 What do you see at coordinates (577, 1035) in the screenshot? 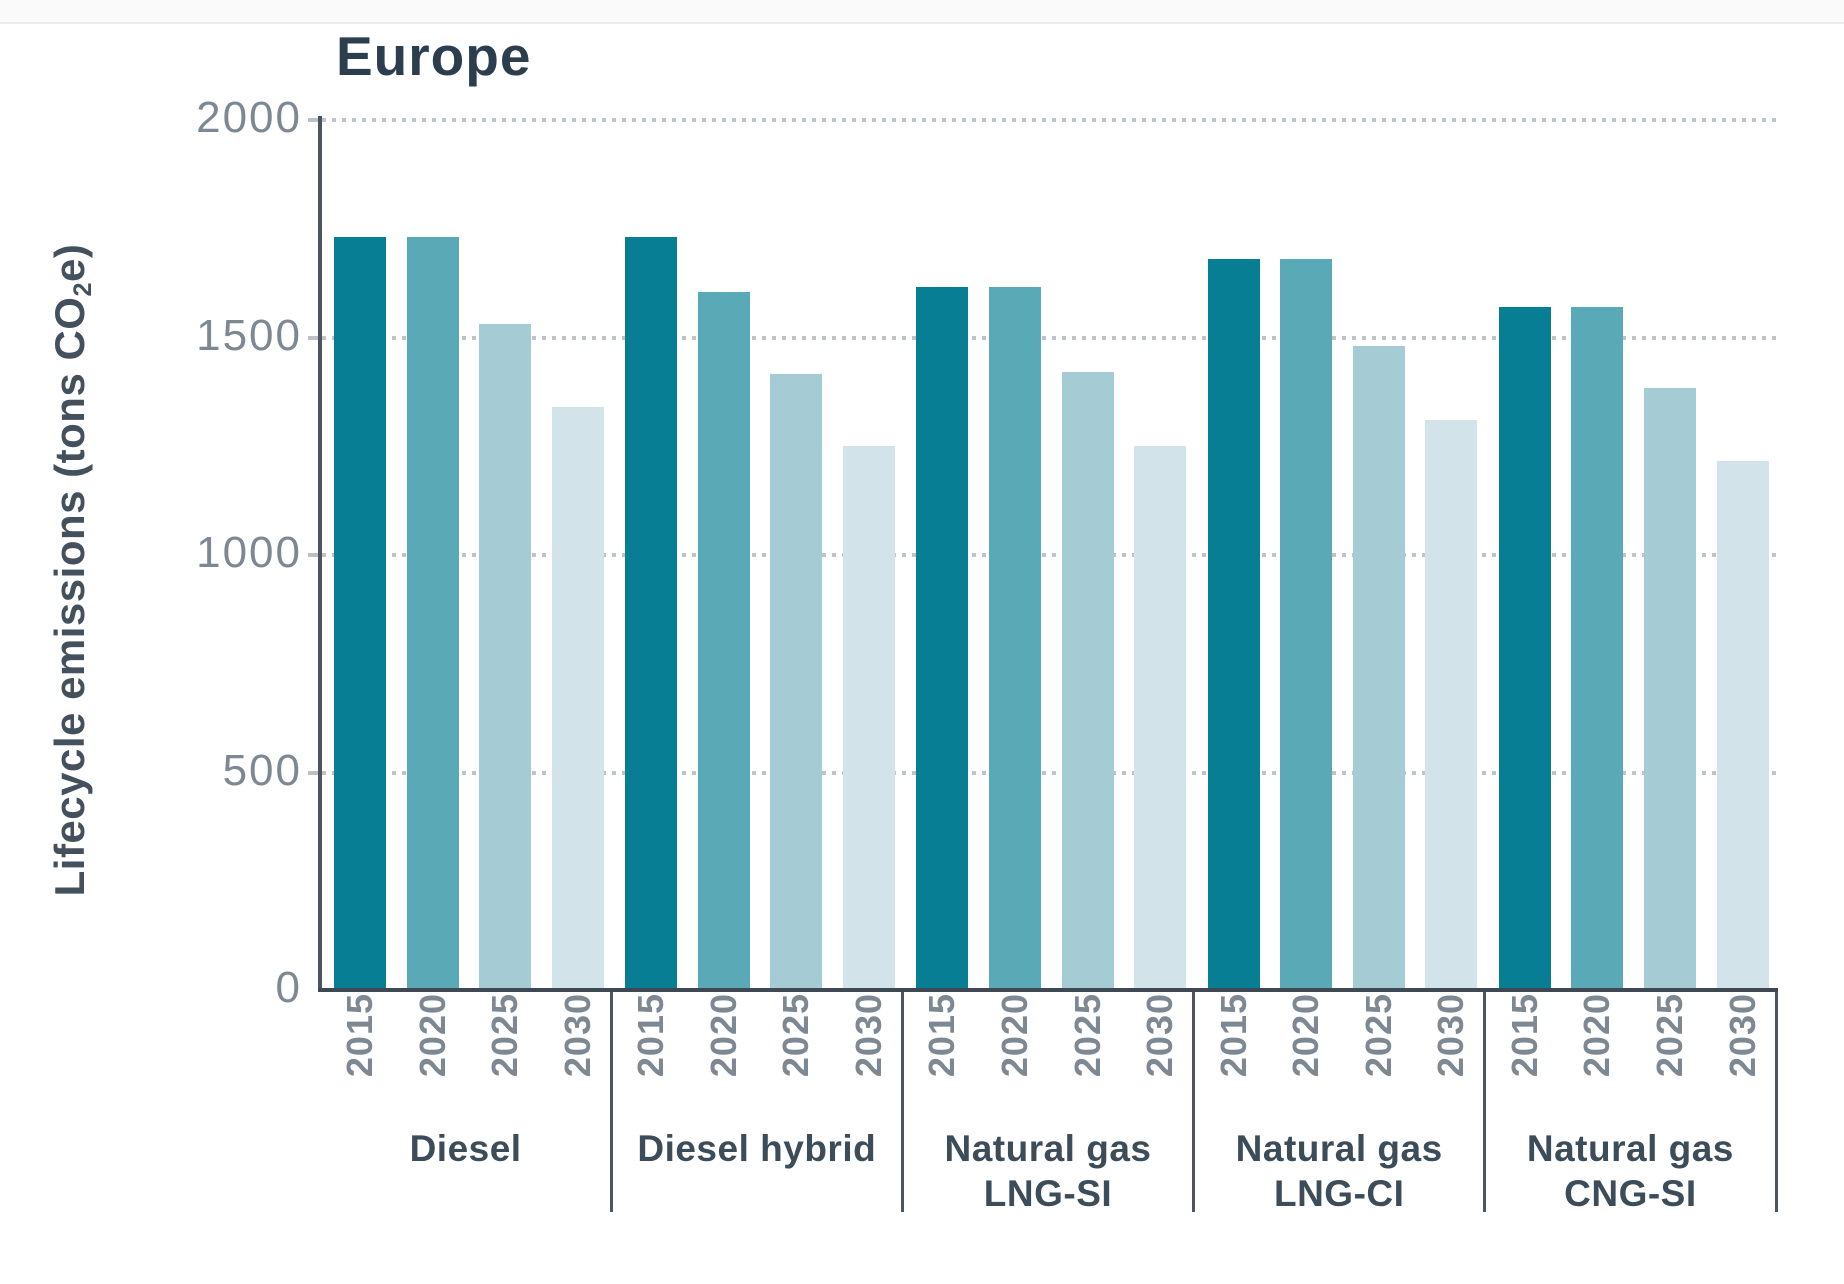
I see `year-label-diesel-2030: 2030` at bounding box center [577, 1035].